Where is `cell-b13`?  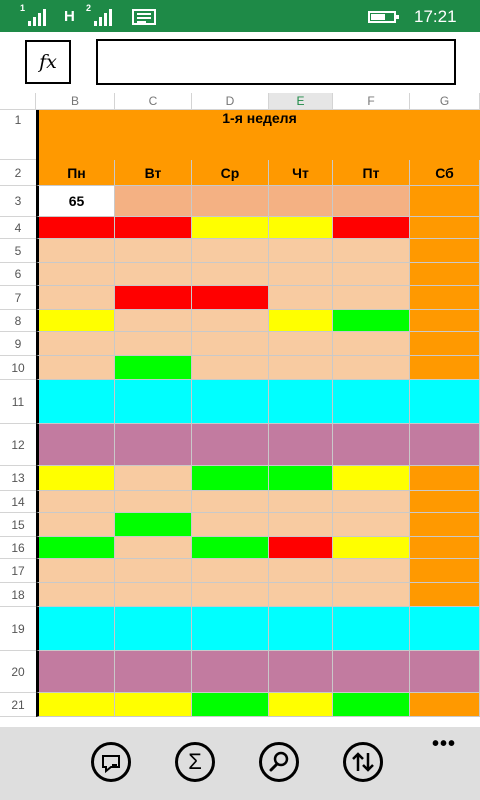 cell-b13 is located at coordinates (75, 478).